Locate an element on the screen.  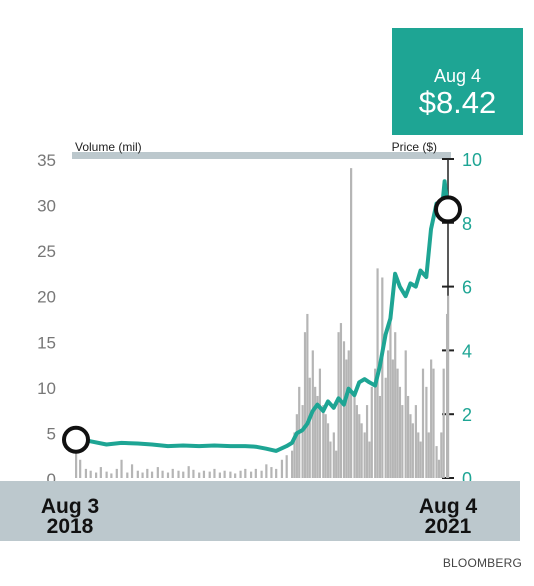
right-axis-label: Price ($) is located at coordinates (414, 147).